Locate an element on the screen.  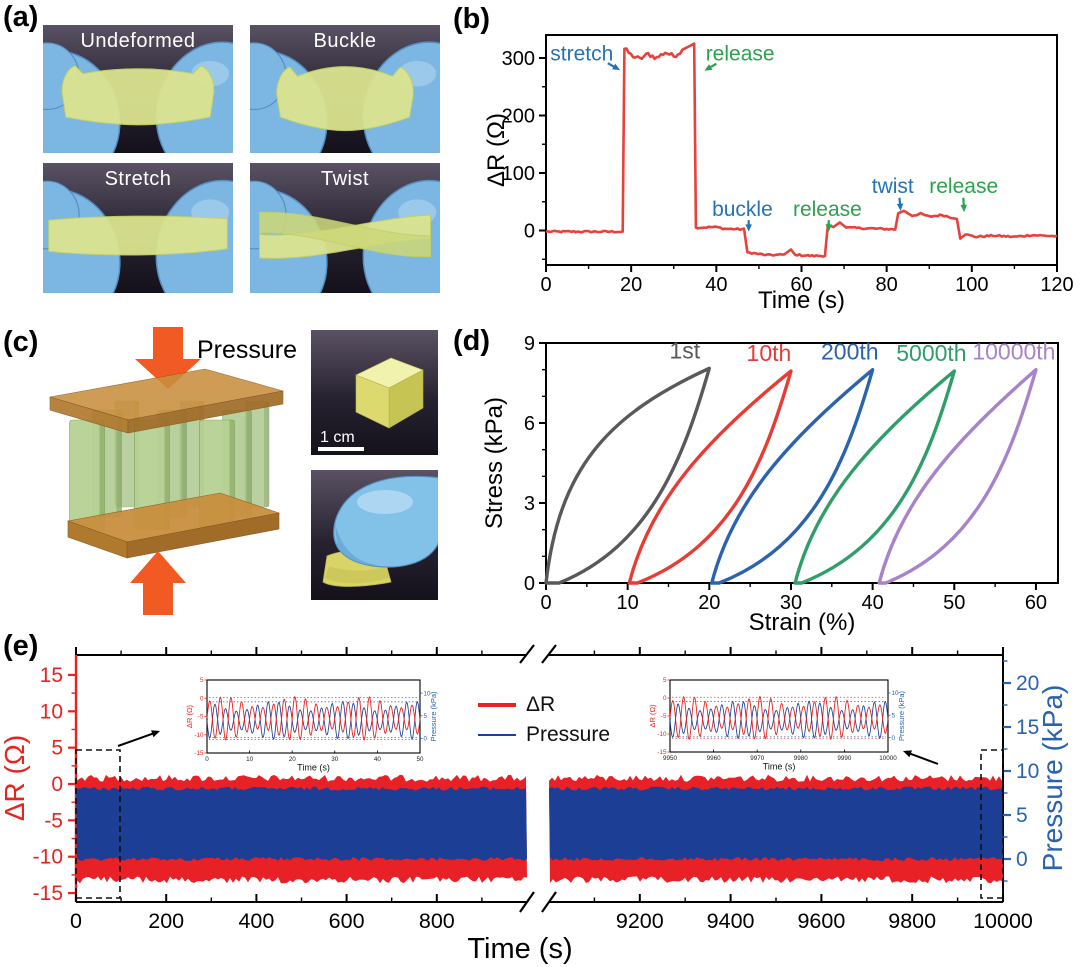
e-inset-right-right-axis-title: Pressure (kPa) is located at coordinates (901, 715).